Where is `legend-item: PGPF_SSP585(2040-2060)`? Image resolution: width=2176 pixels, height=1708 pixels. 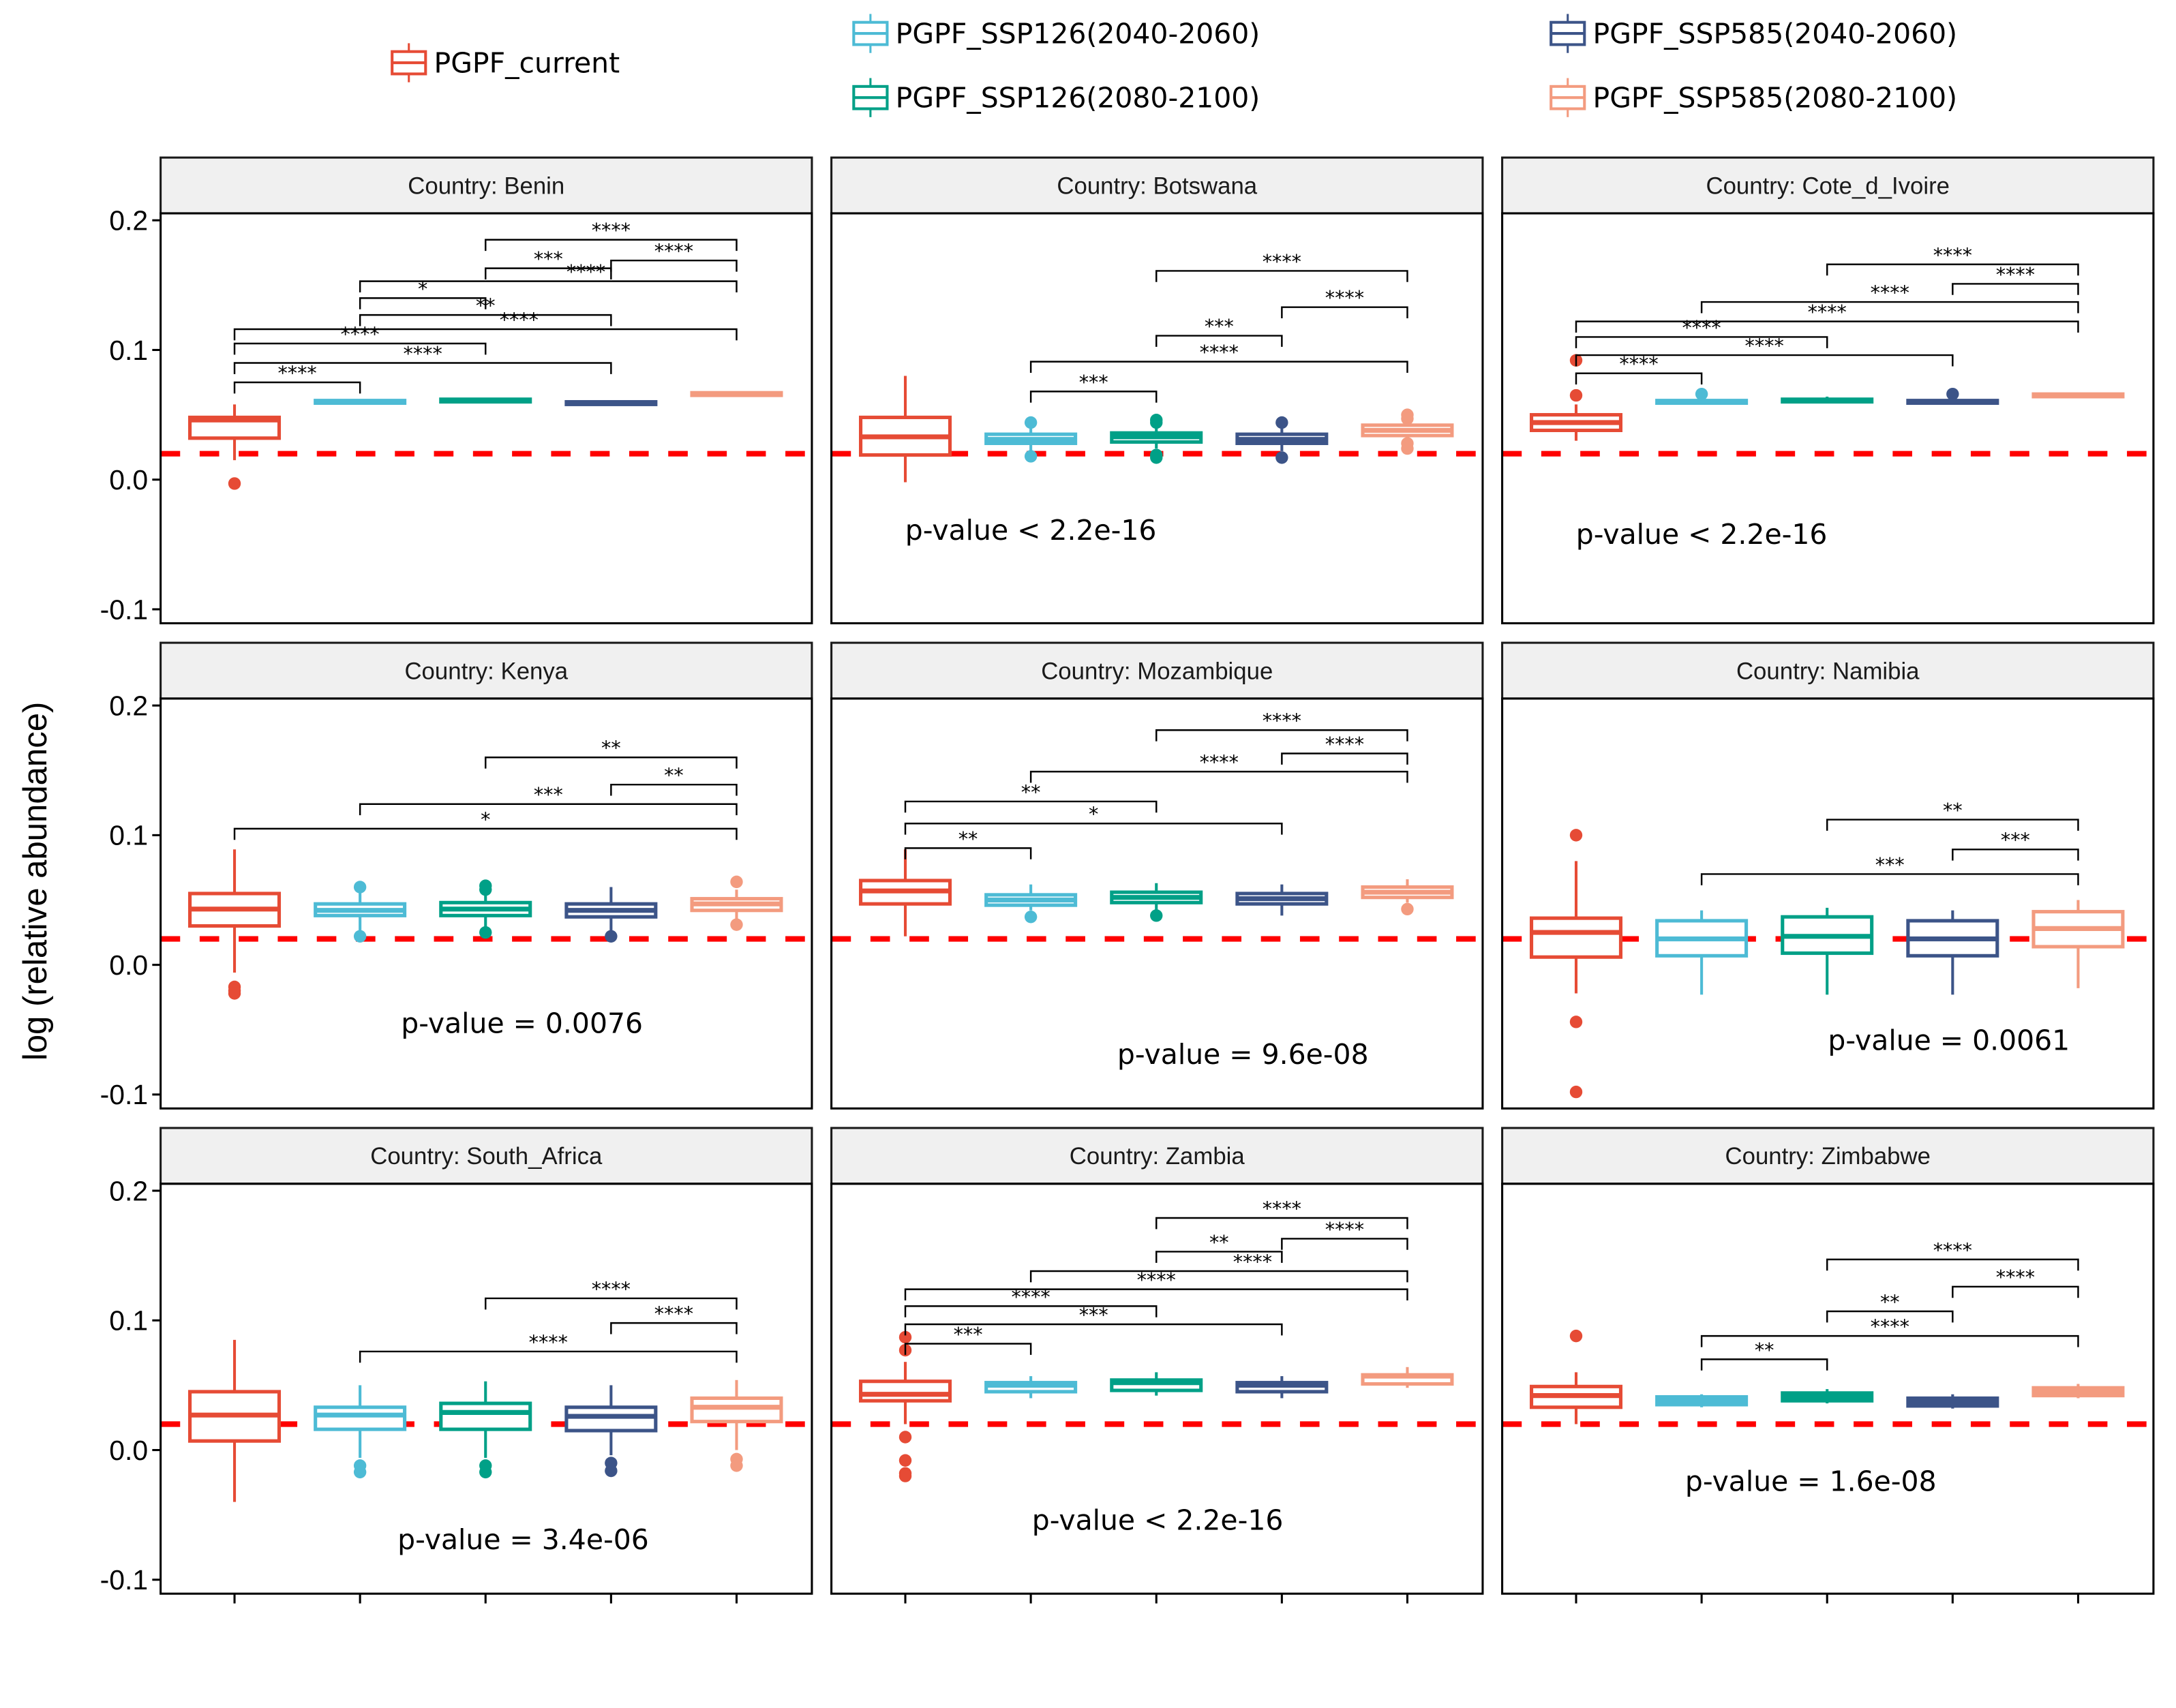
legend-item: PGPF_SSP585(2040-2060) is located at coordinates (1753, 33).